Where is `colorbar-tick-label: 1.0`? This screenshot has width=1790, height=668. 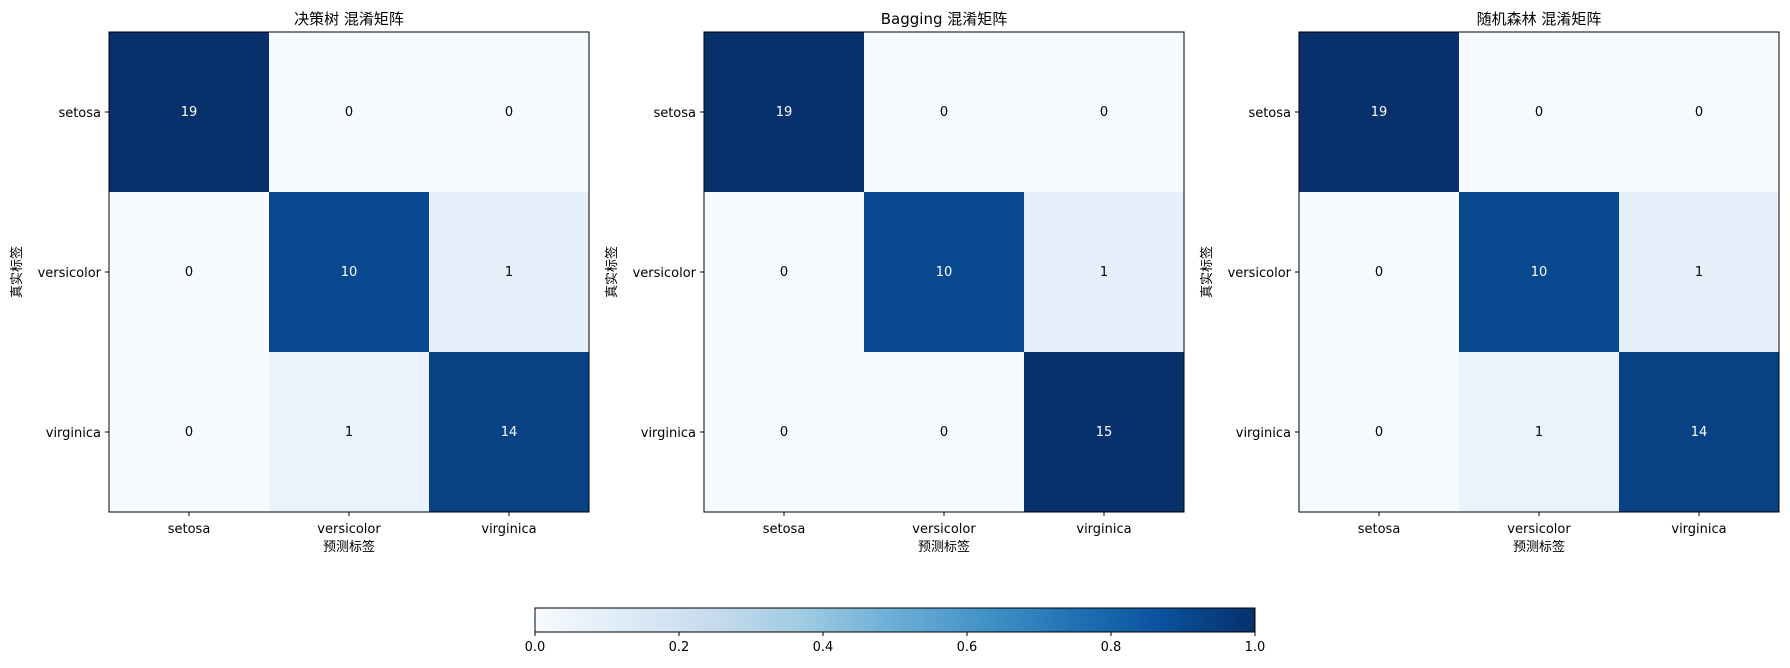 colorbar-tick-label: 1.0 is located at coordinates (1255, 647).